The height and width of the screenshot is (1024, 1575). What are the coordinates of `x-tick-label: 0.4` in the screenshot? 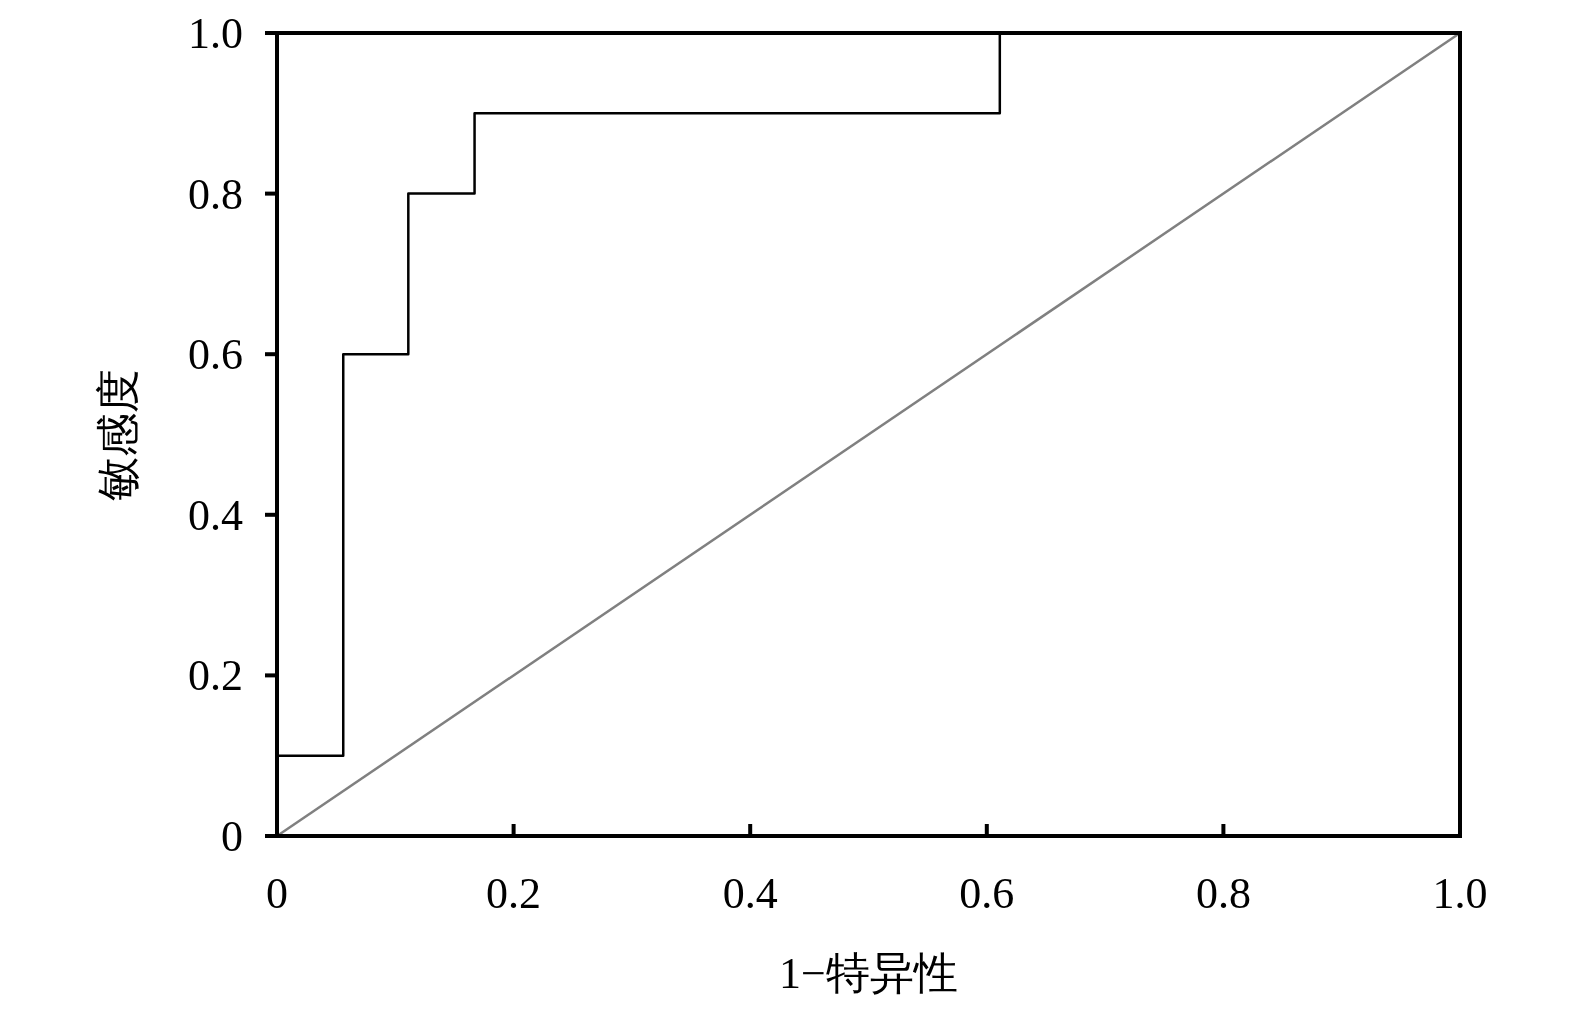 It's located at (750, 893).